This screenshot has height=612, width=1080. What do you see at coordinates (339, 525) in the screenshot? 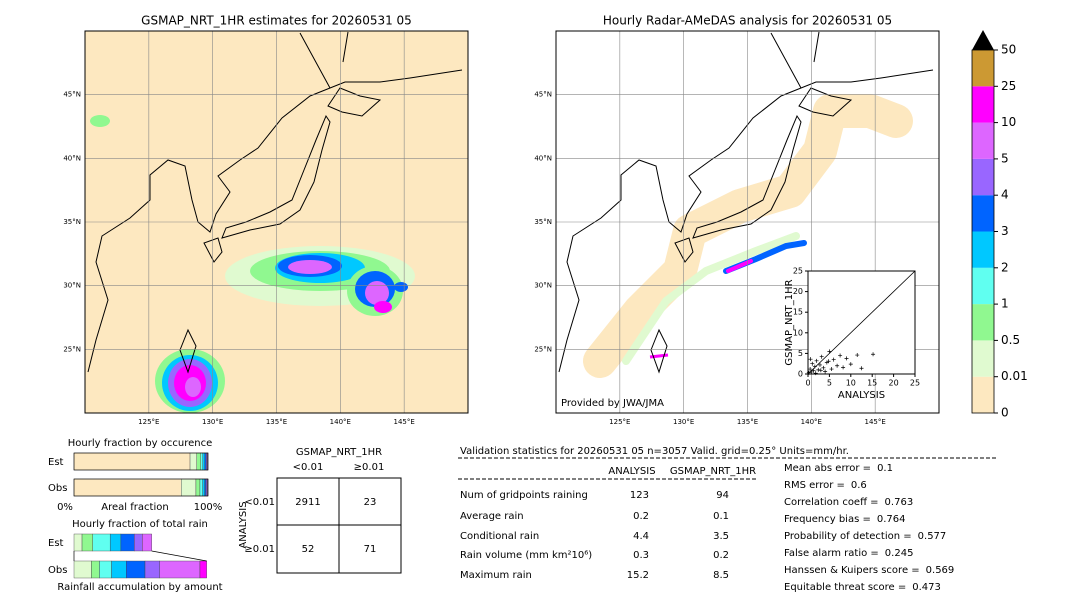
I see `table-divider` at bounding box center [339, 525].